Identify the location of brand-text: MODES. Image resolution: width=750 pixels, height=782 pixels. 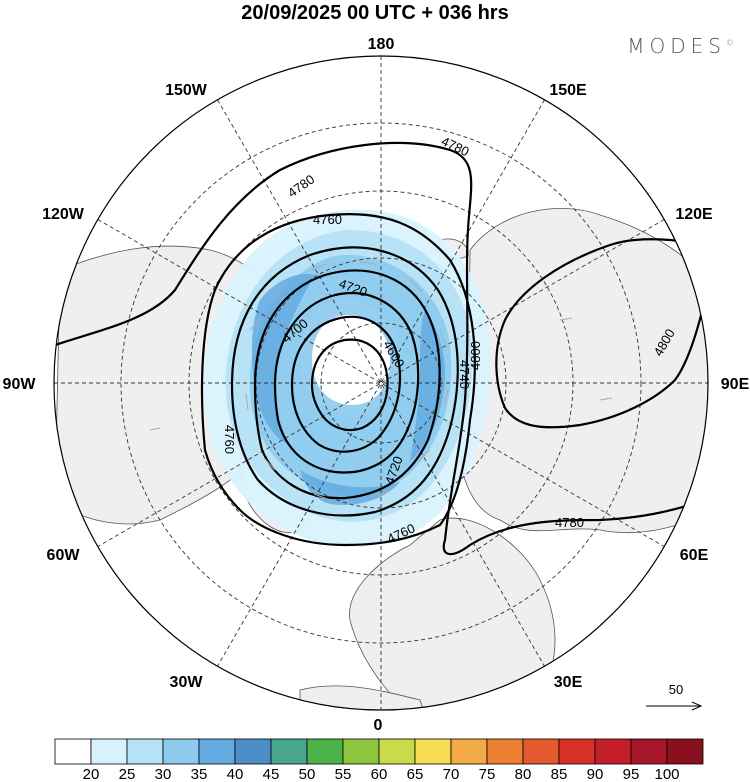
(676, 46).